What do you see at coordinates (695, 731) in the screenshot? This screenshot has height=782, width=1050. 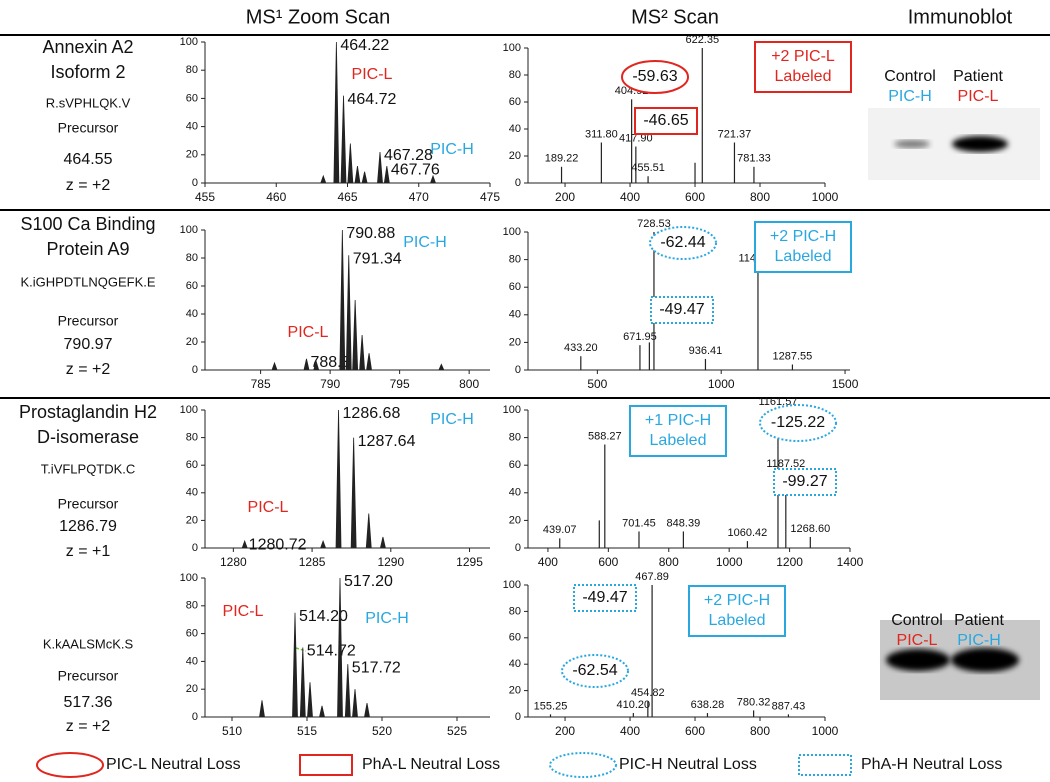 I see `x-tick-label: 600` at bounding box center [695, 731].